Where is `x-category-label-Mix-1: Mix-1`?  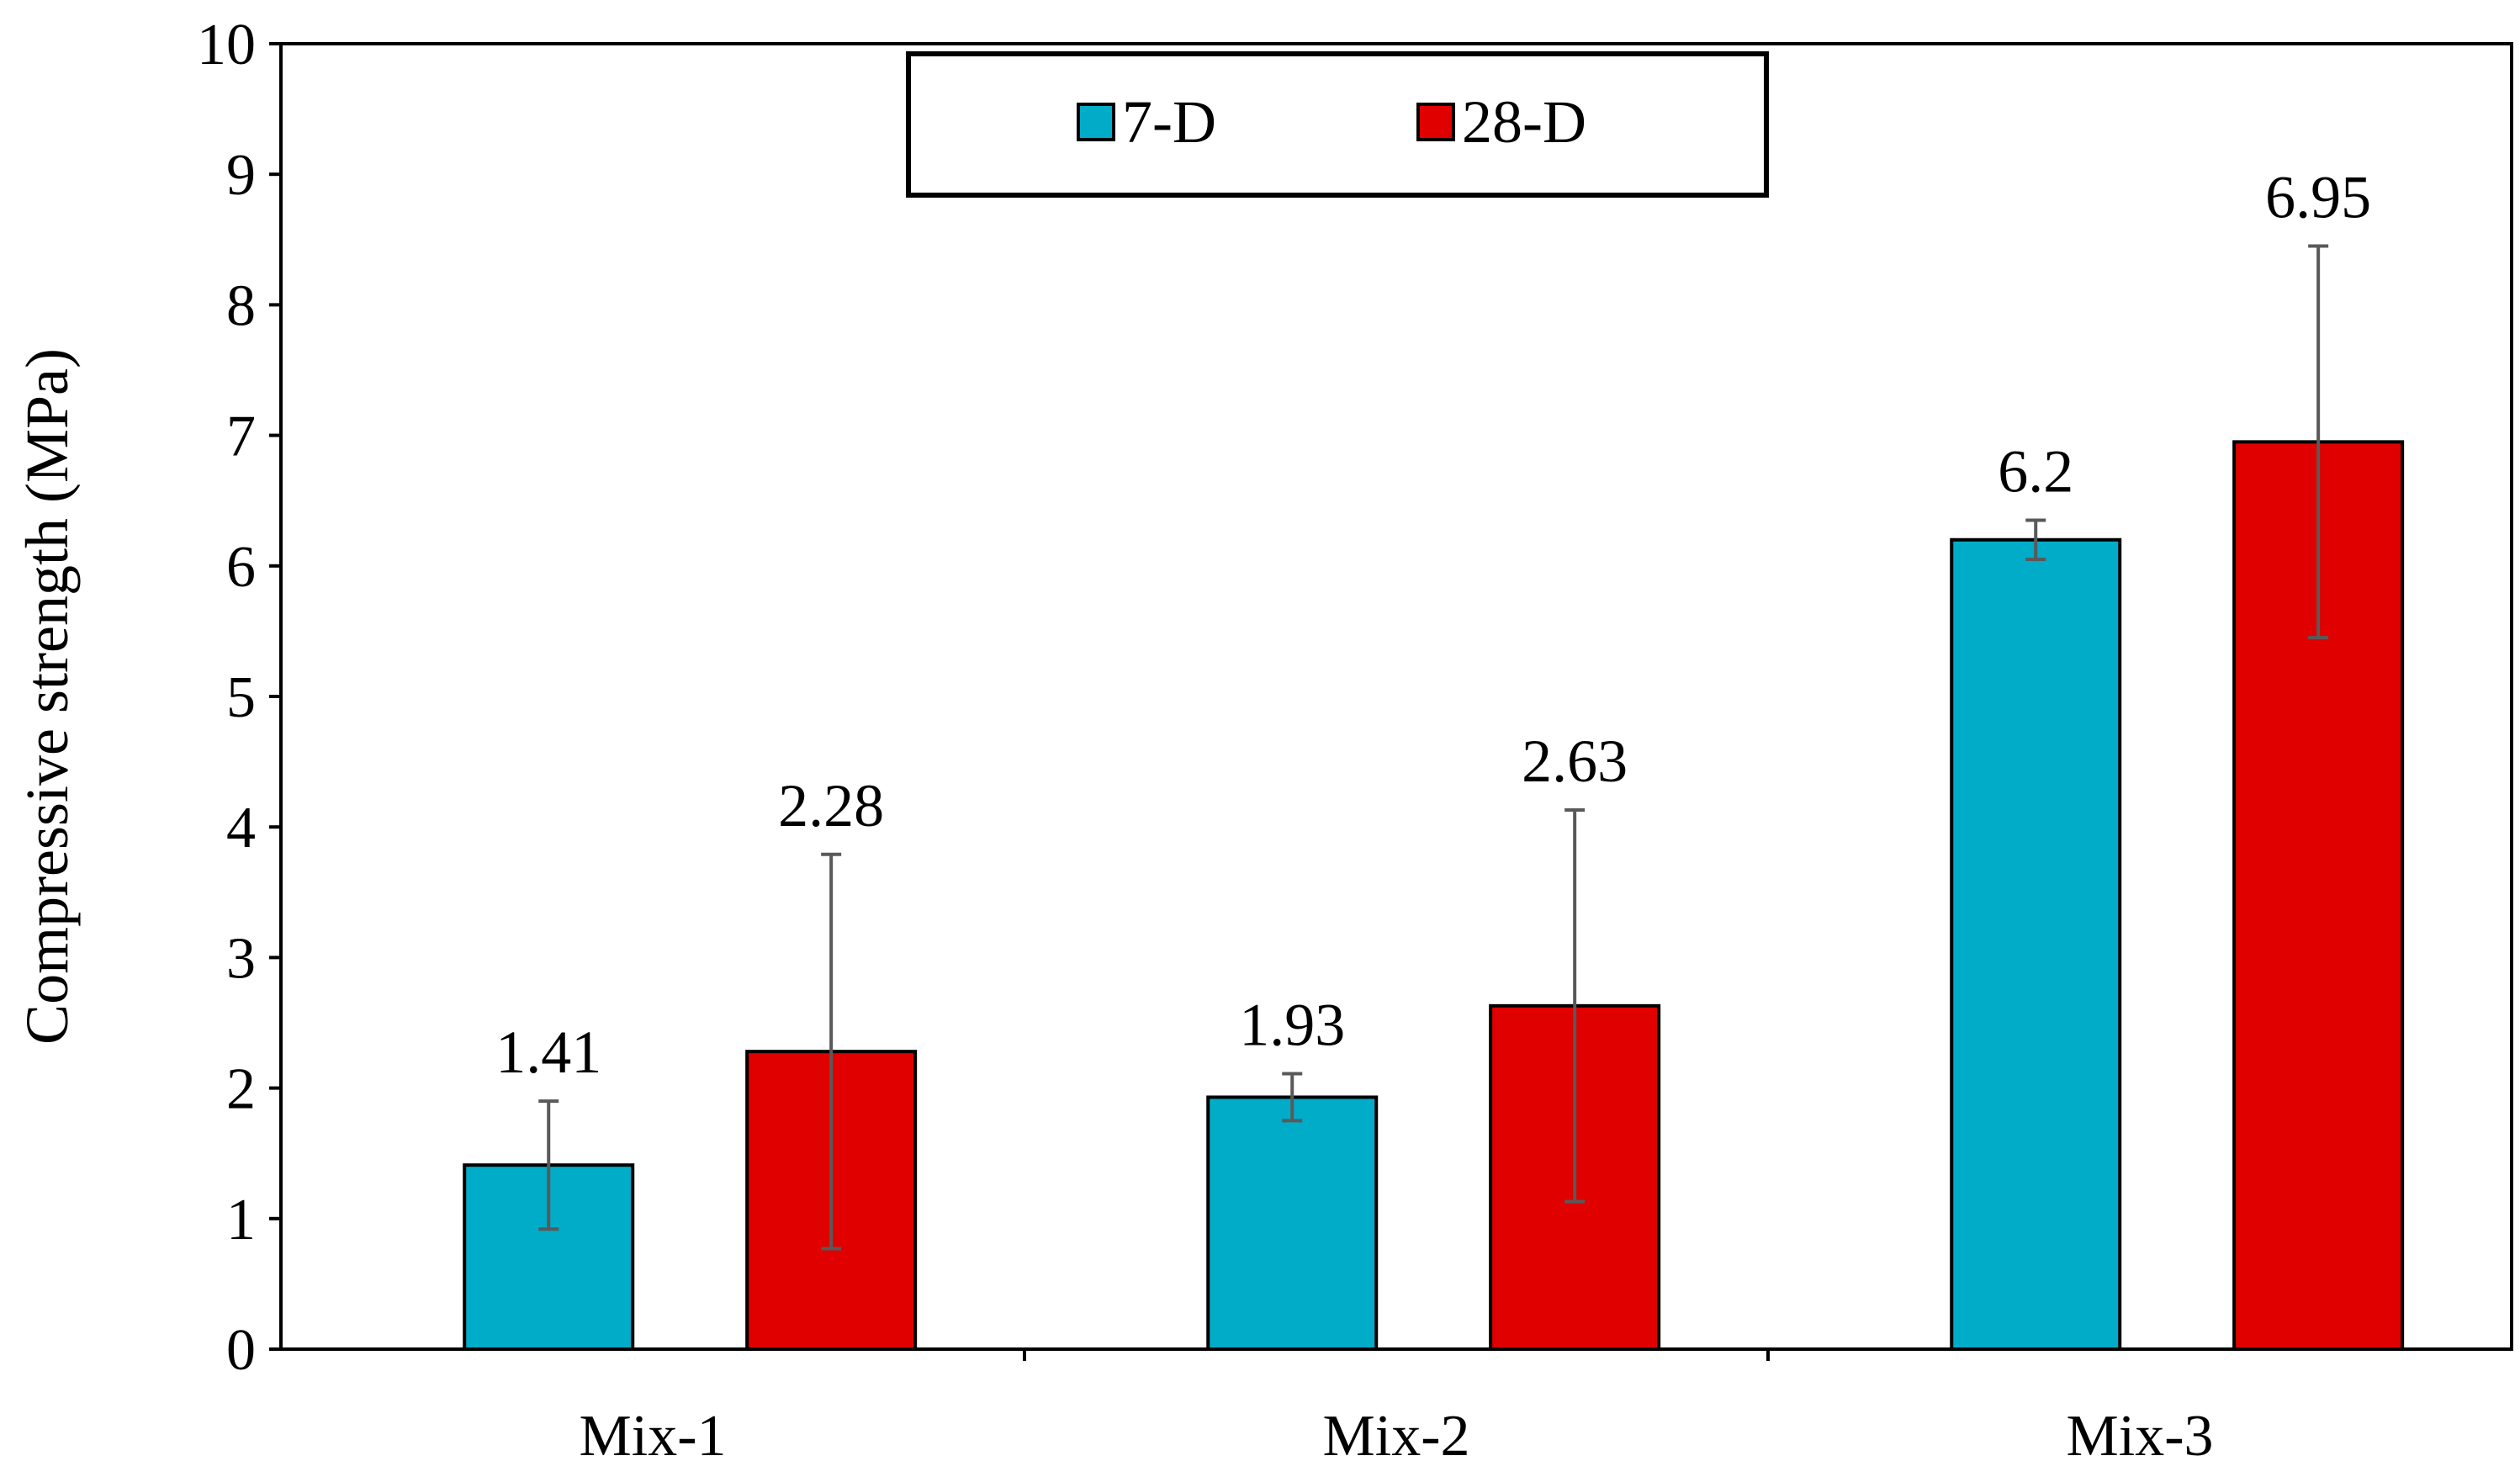 x-category-label-Mix-1: Mix-1 is located at coordinates (653, 1436).